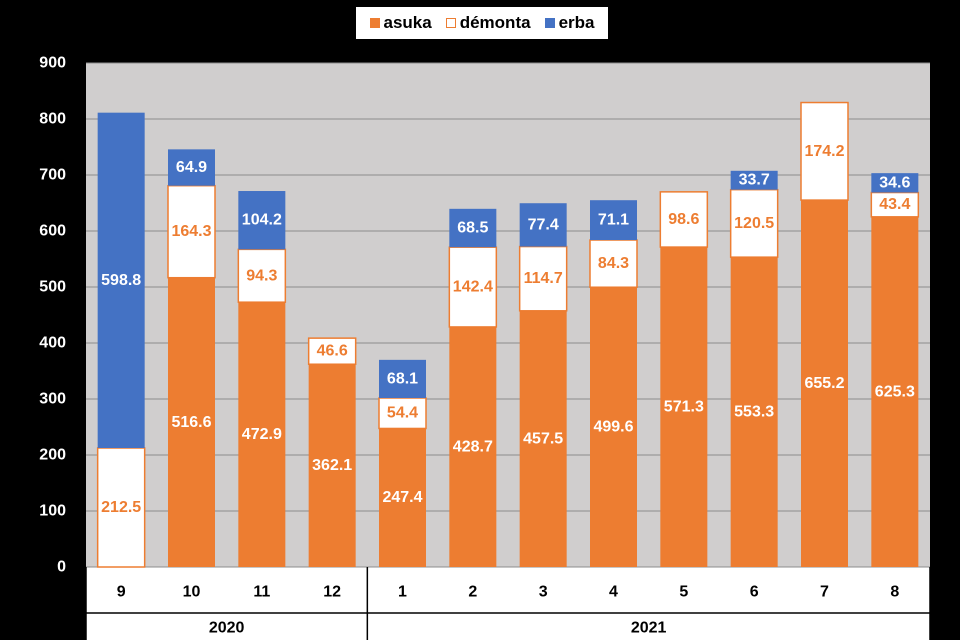 This screenshot has height=640, width=960. I want to click on legend-label-demonta: démonta, so click(495, 22).